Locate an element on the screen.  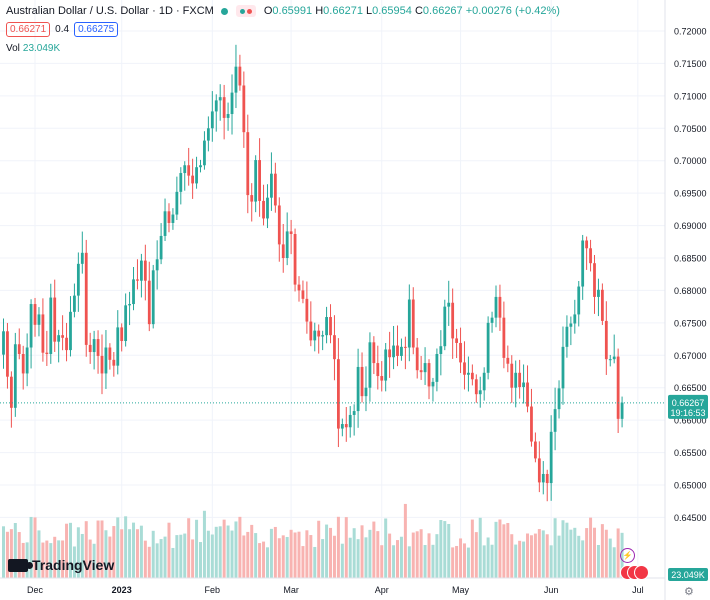
price-tick-label: 0.64500 is located at coordinates (690, 518).